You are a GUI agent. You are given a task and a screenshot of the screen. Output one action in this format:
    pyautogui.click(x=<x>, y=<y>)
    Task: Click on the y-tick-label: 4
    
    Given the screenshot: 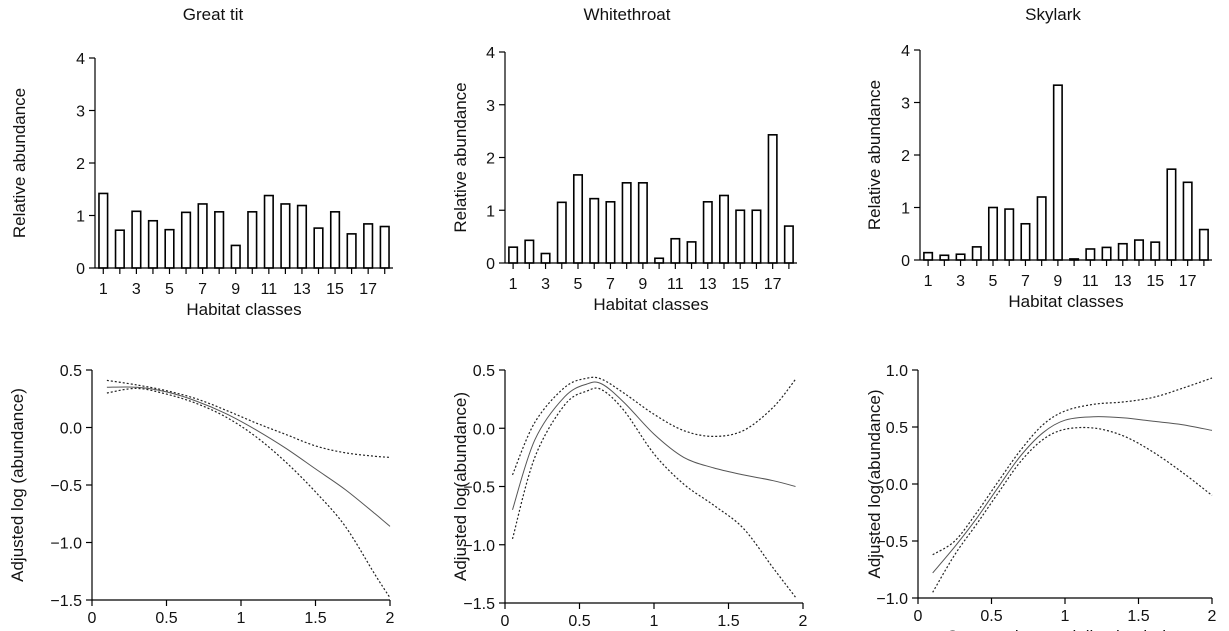 What is the action you would take?
    pyautogui.click(x=80, y=59)
    